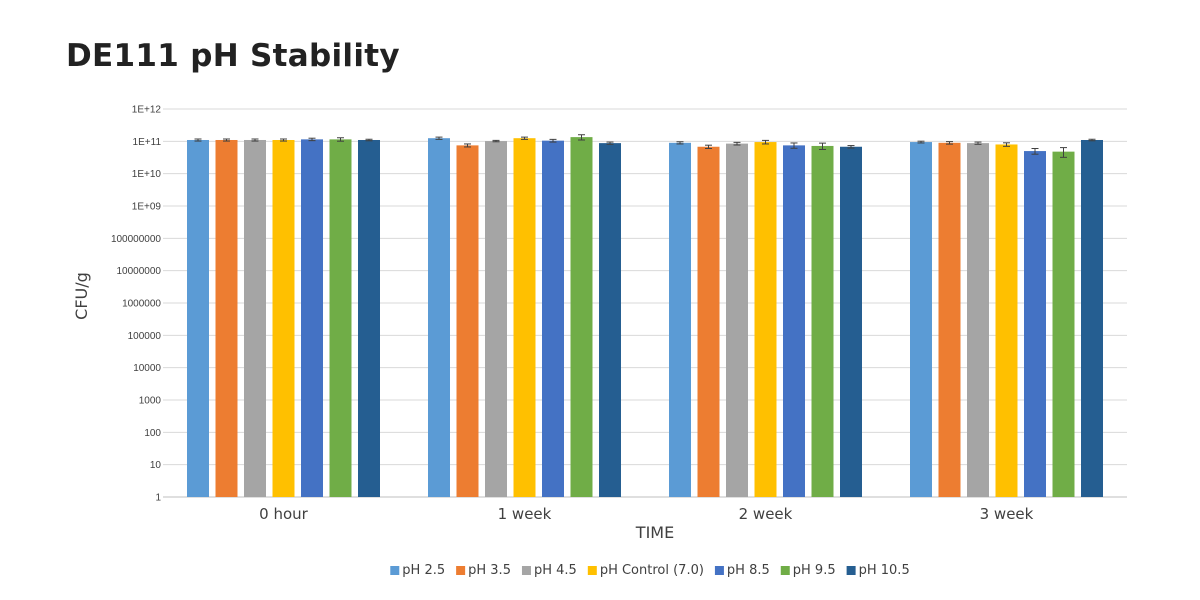 This screenshot has height=600, width=1200. I want to click on y-tick-label: 10000, so click(147, 368).